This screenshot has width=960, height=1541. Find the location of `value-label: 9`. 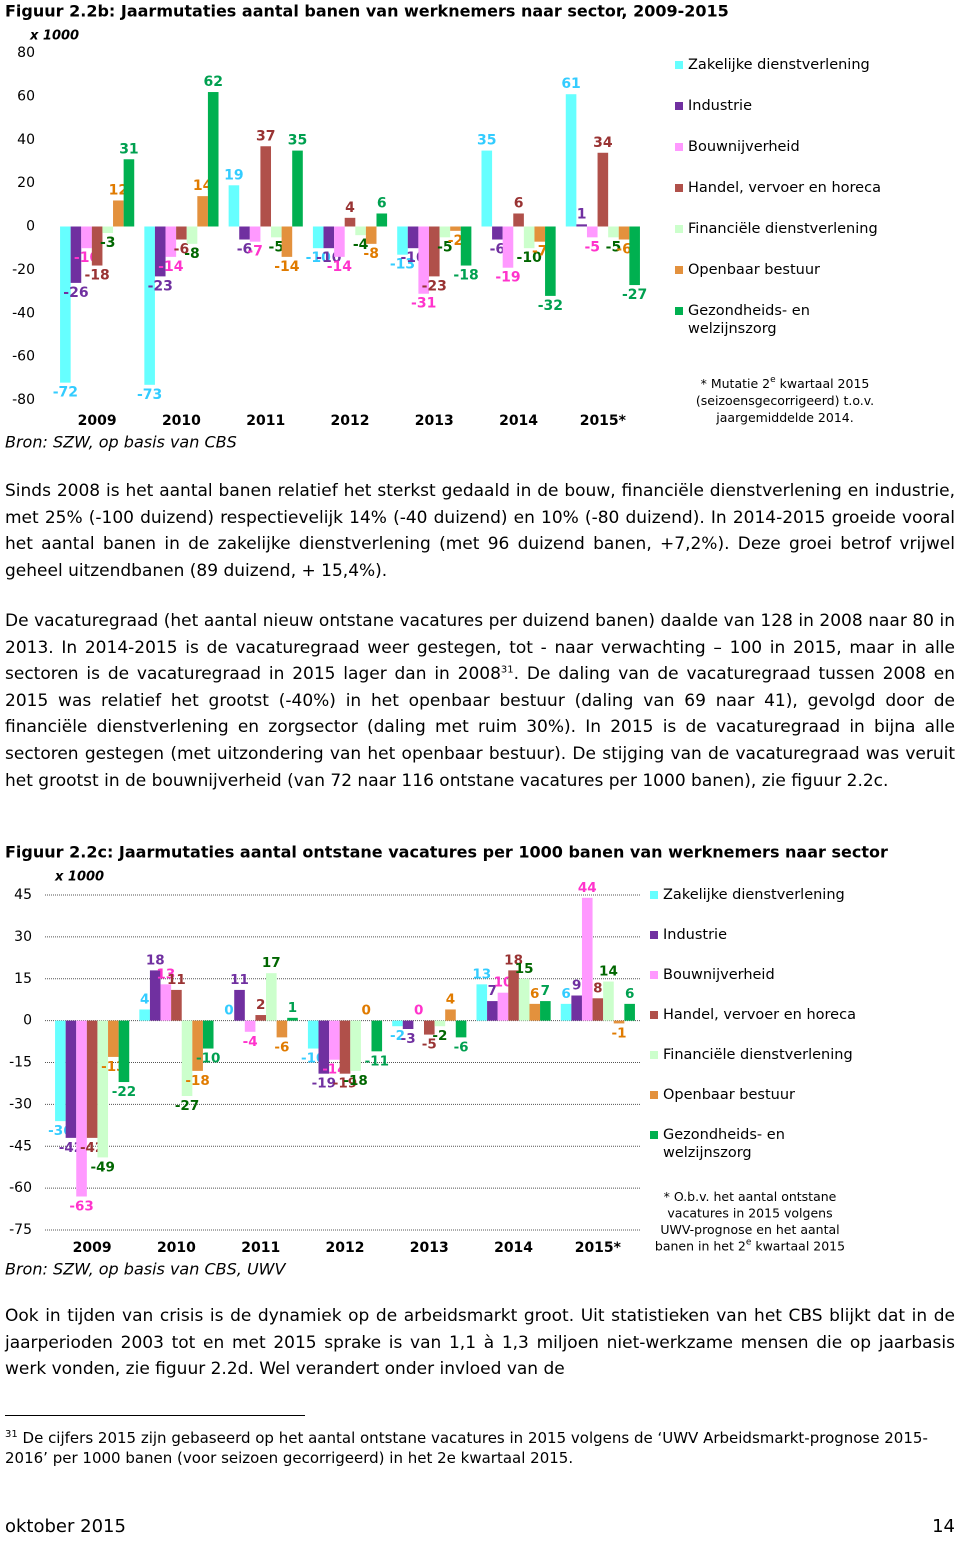

value-label: 9 is located at coordinates (576, 986).